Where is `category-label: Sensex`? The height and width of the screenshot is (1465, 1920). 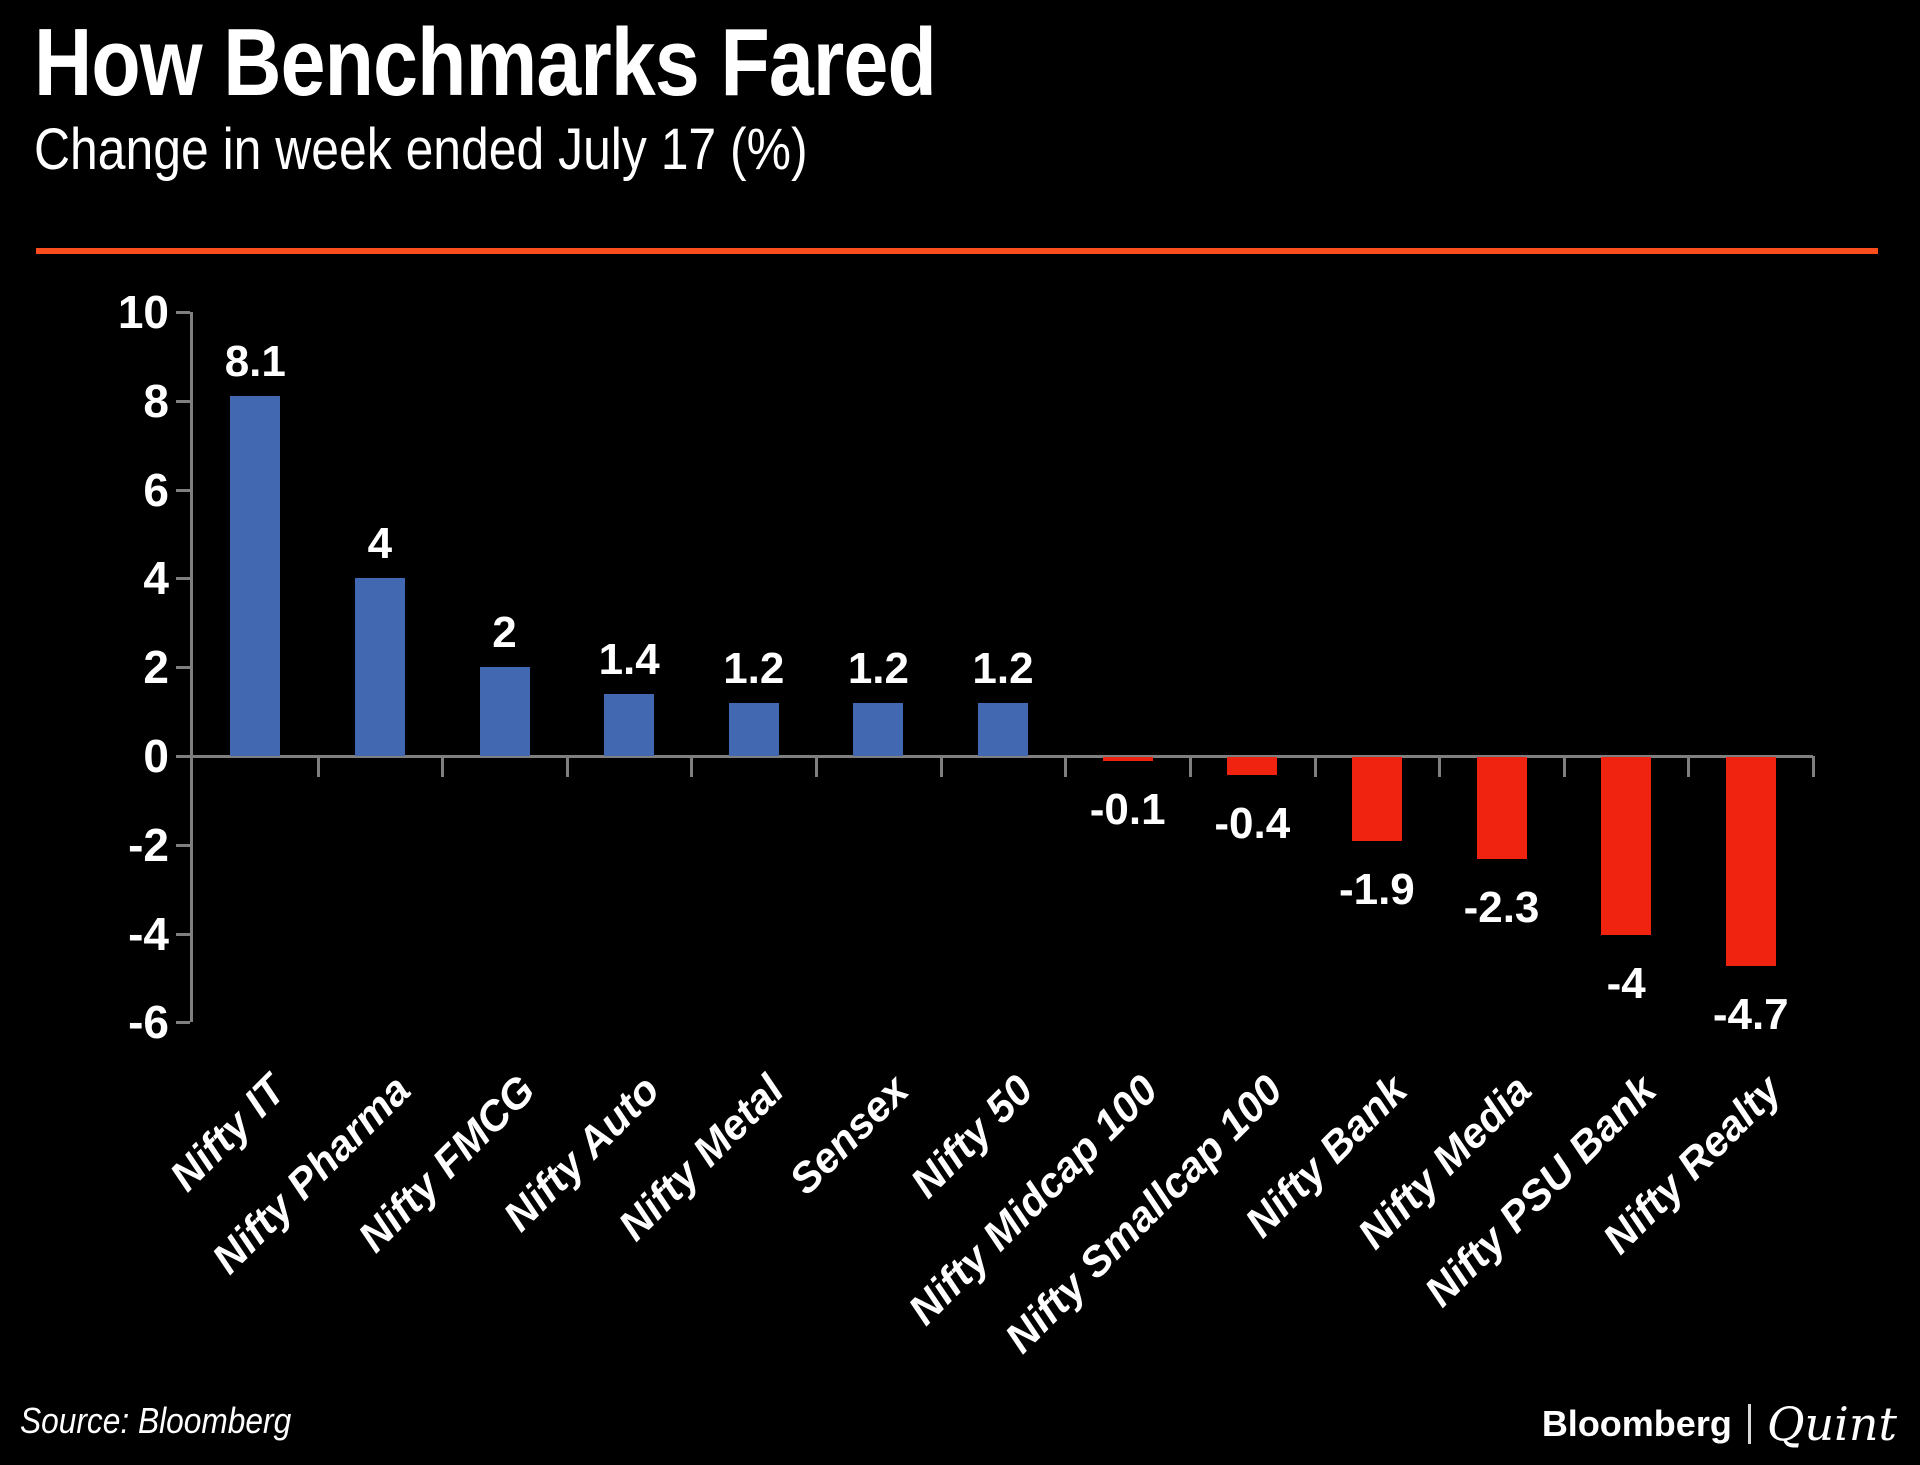 category-label: Sensex is located at coordinates (849, 1134).